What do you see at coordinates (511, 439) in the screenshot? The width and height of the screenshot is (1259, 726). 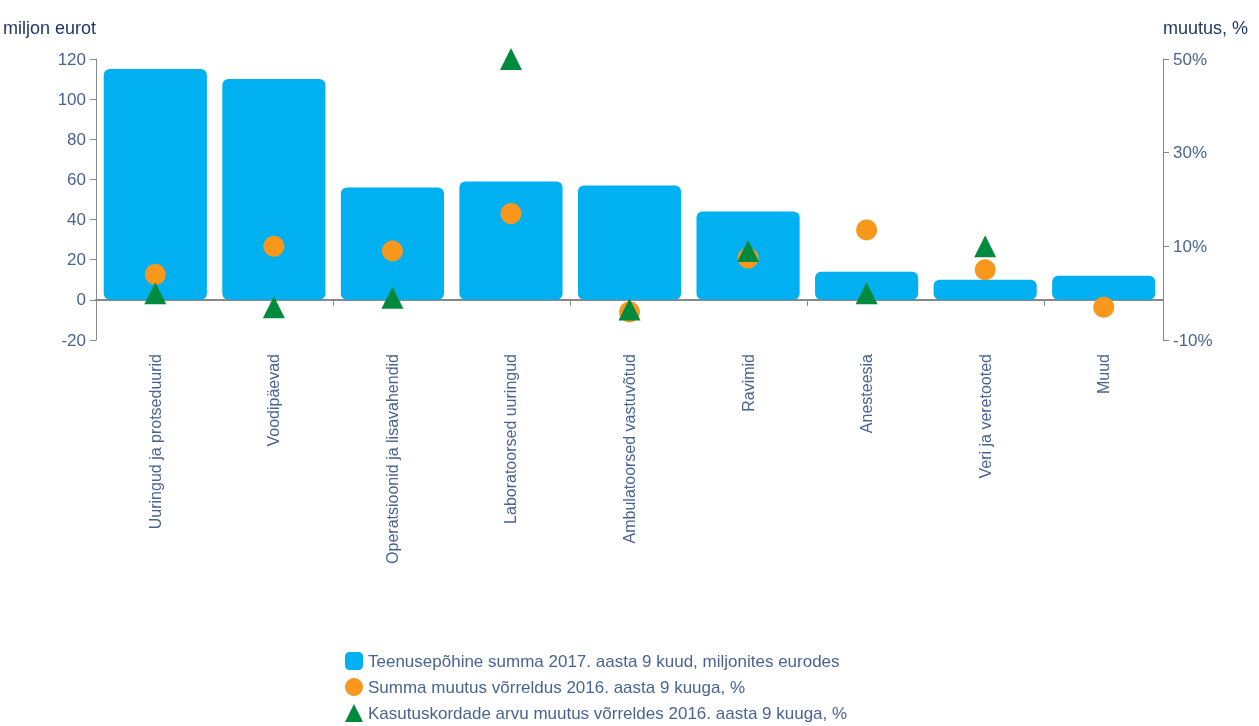 I see `x-tick-label: Laboratoorsed uuringud` at bounding box center [511, 439].